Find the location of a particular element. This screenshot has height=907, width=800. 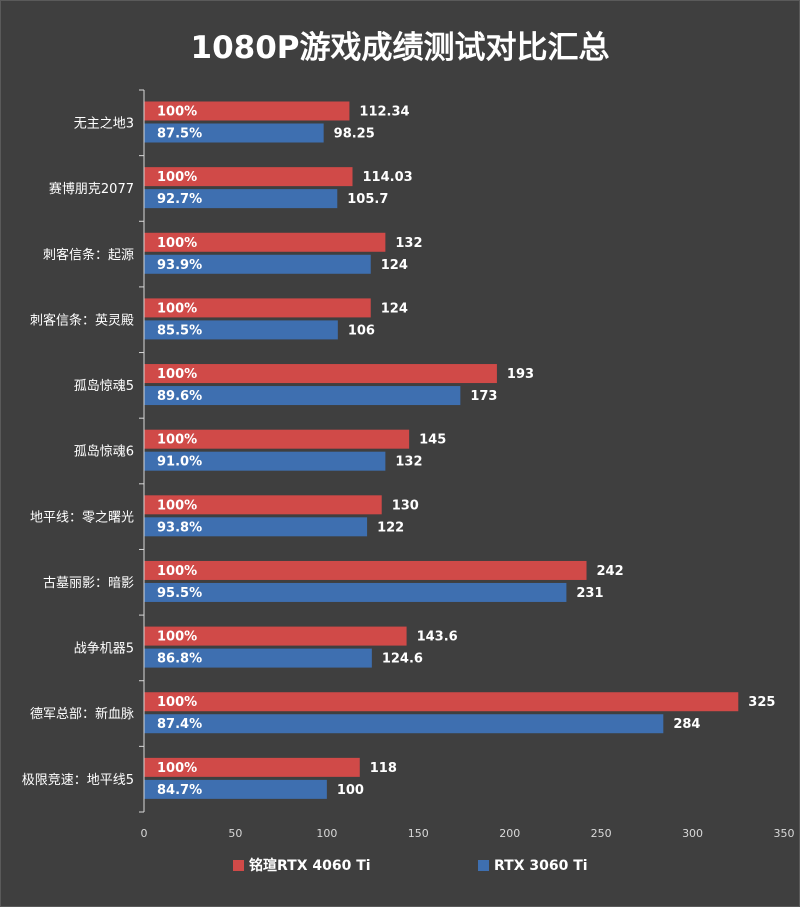

value-label: 112.34 is located at coordinates (384, 112).